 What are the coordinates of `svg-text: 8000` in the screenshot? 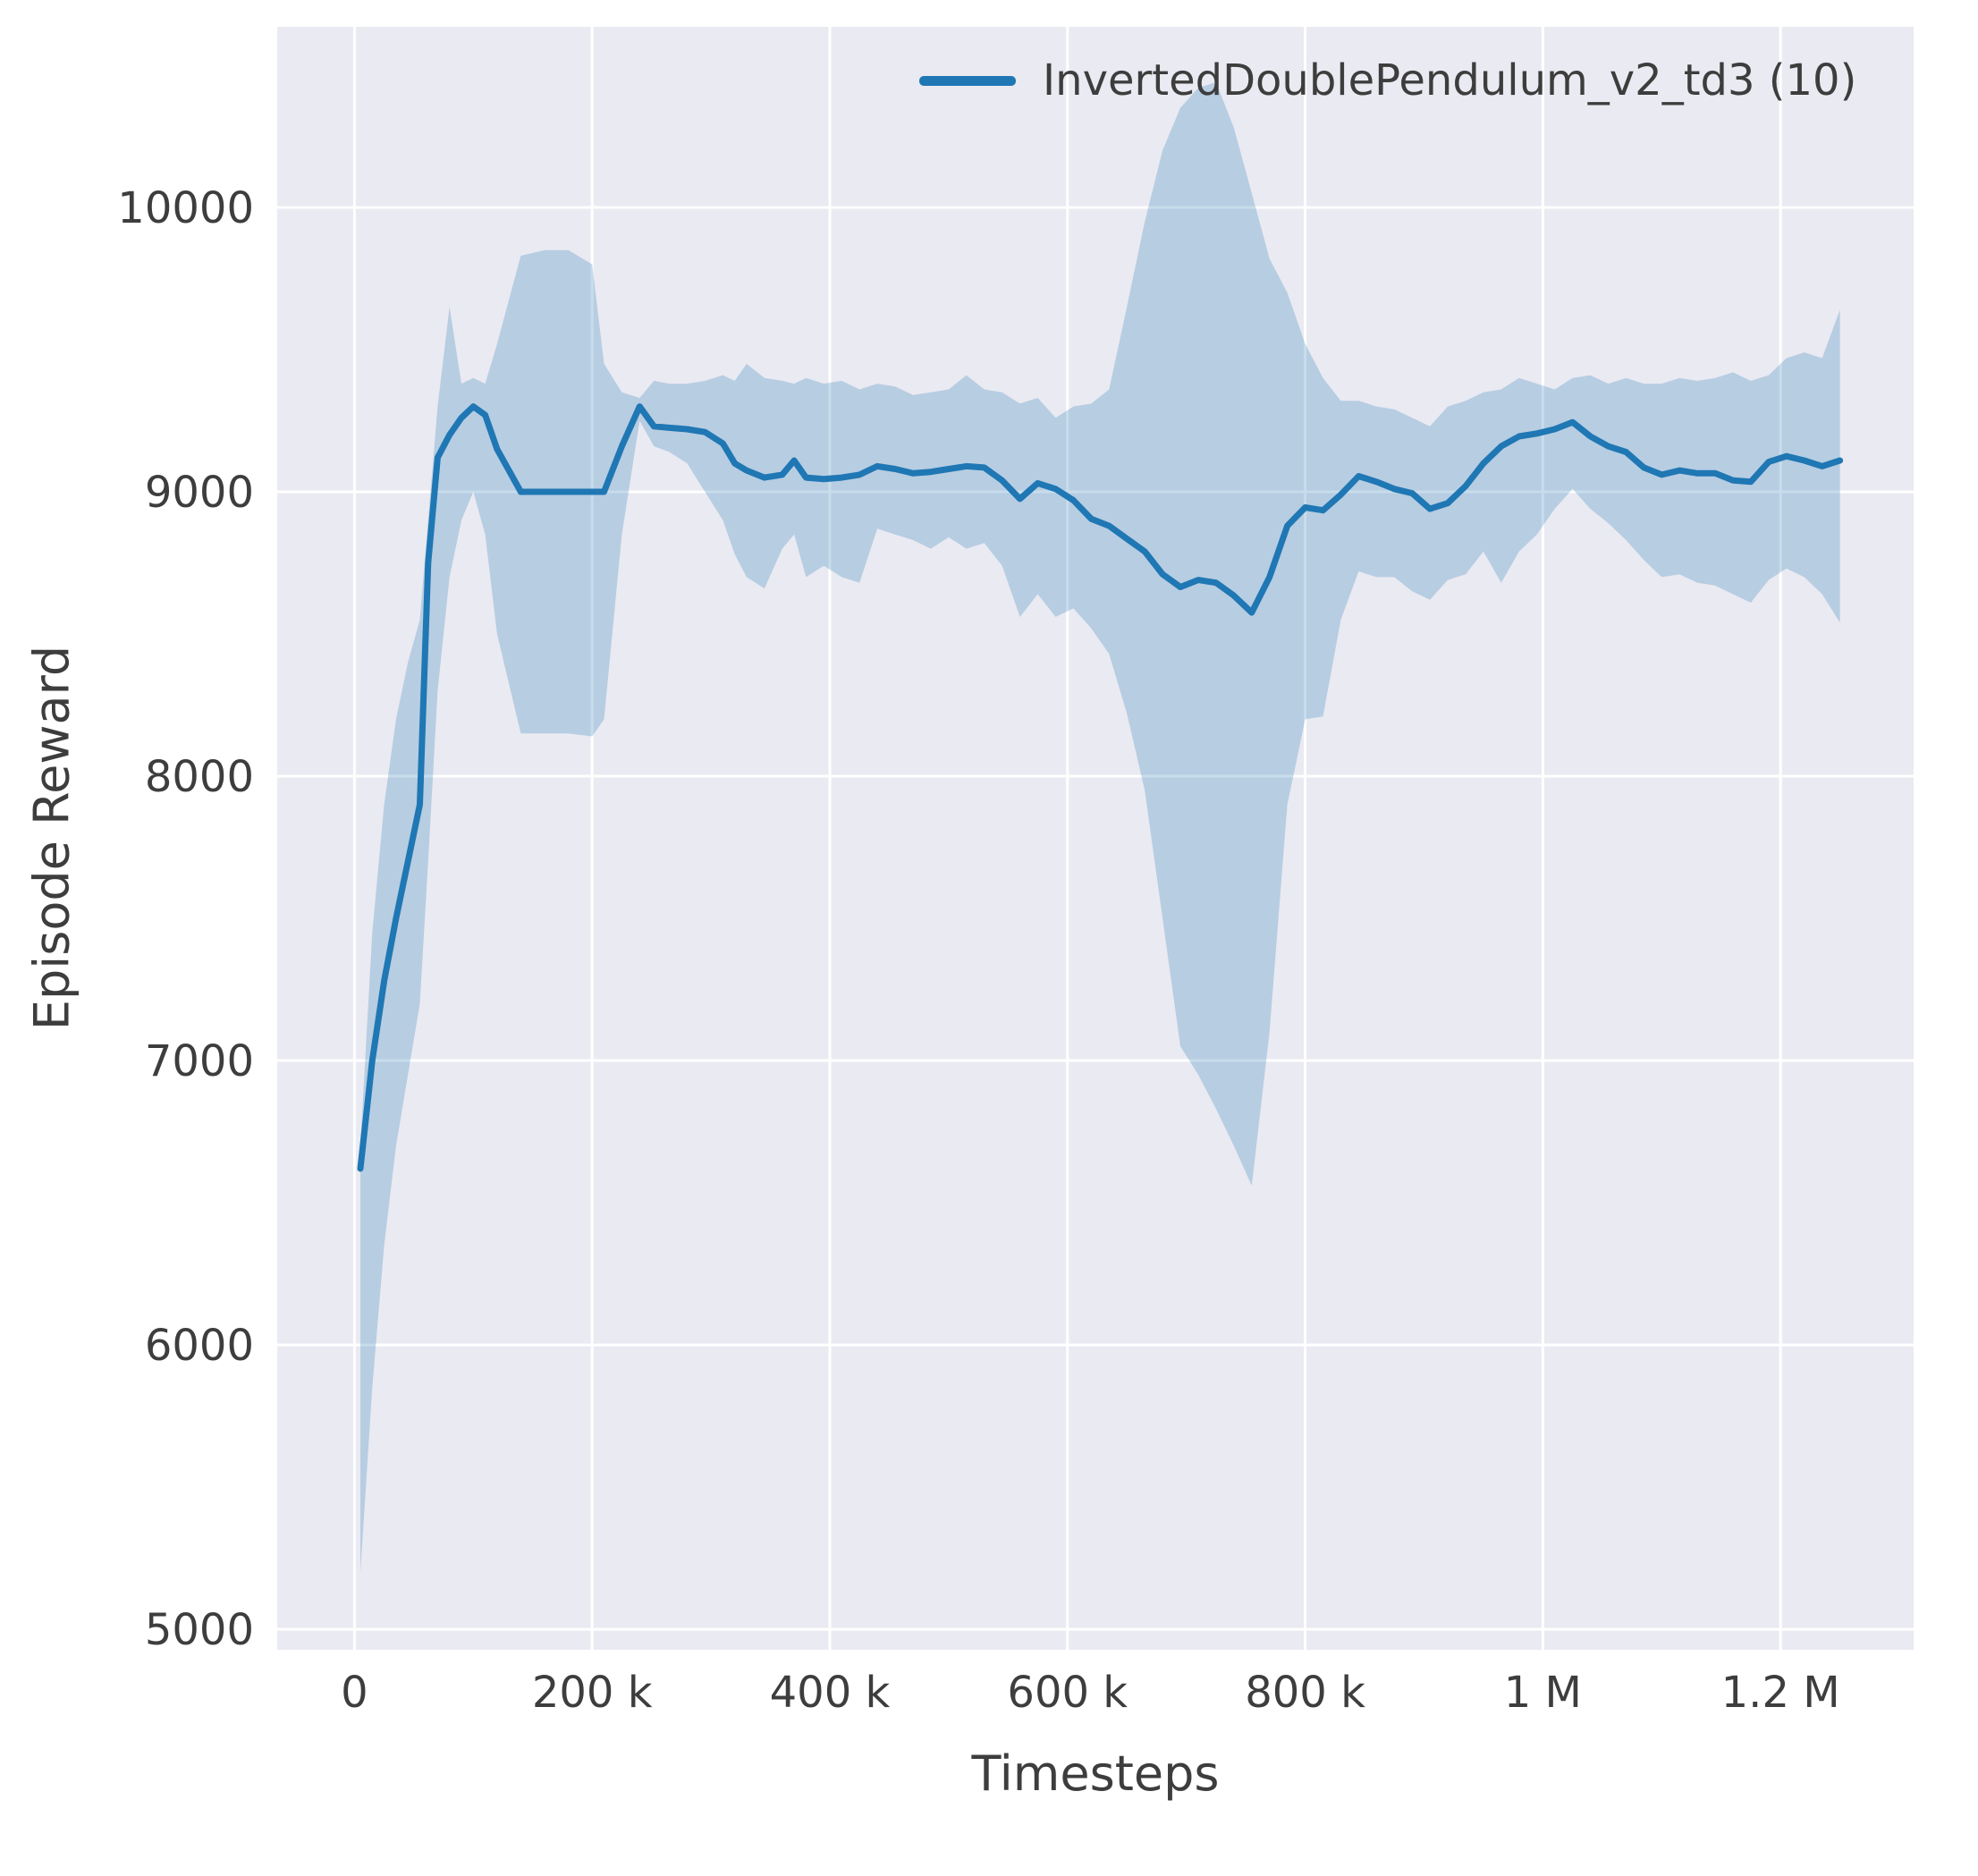 It's located at (199, 777).